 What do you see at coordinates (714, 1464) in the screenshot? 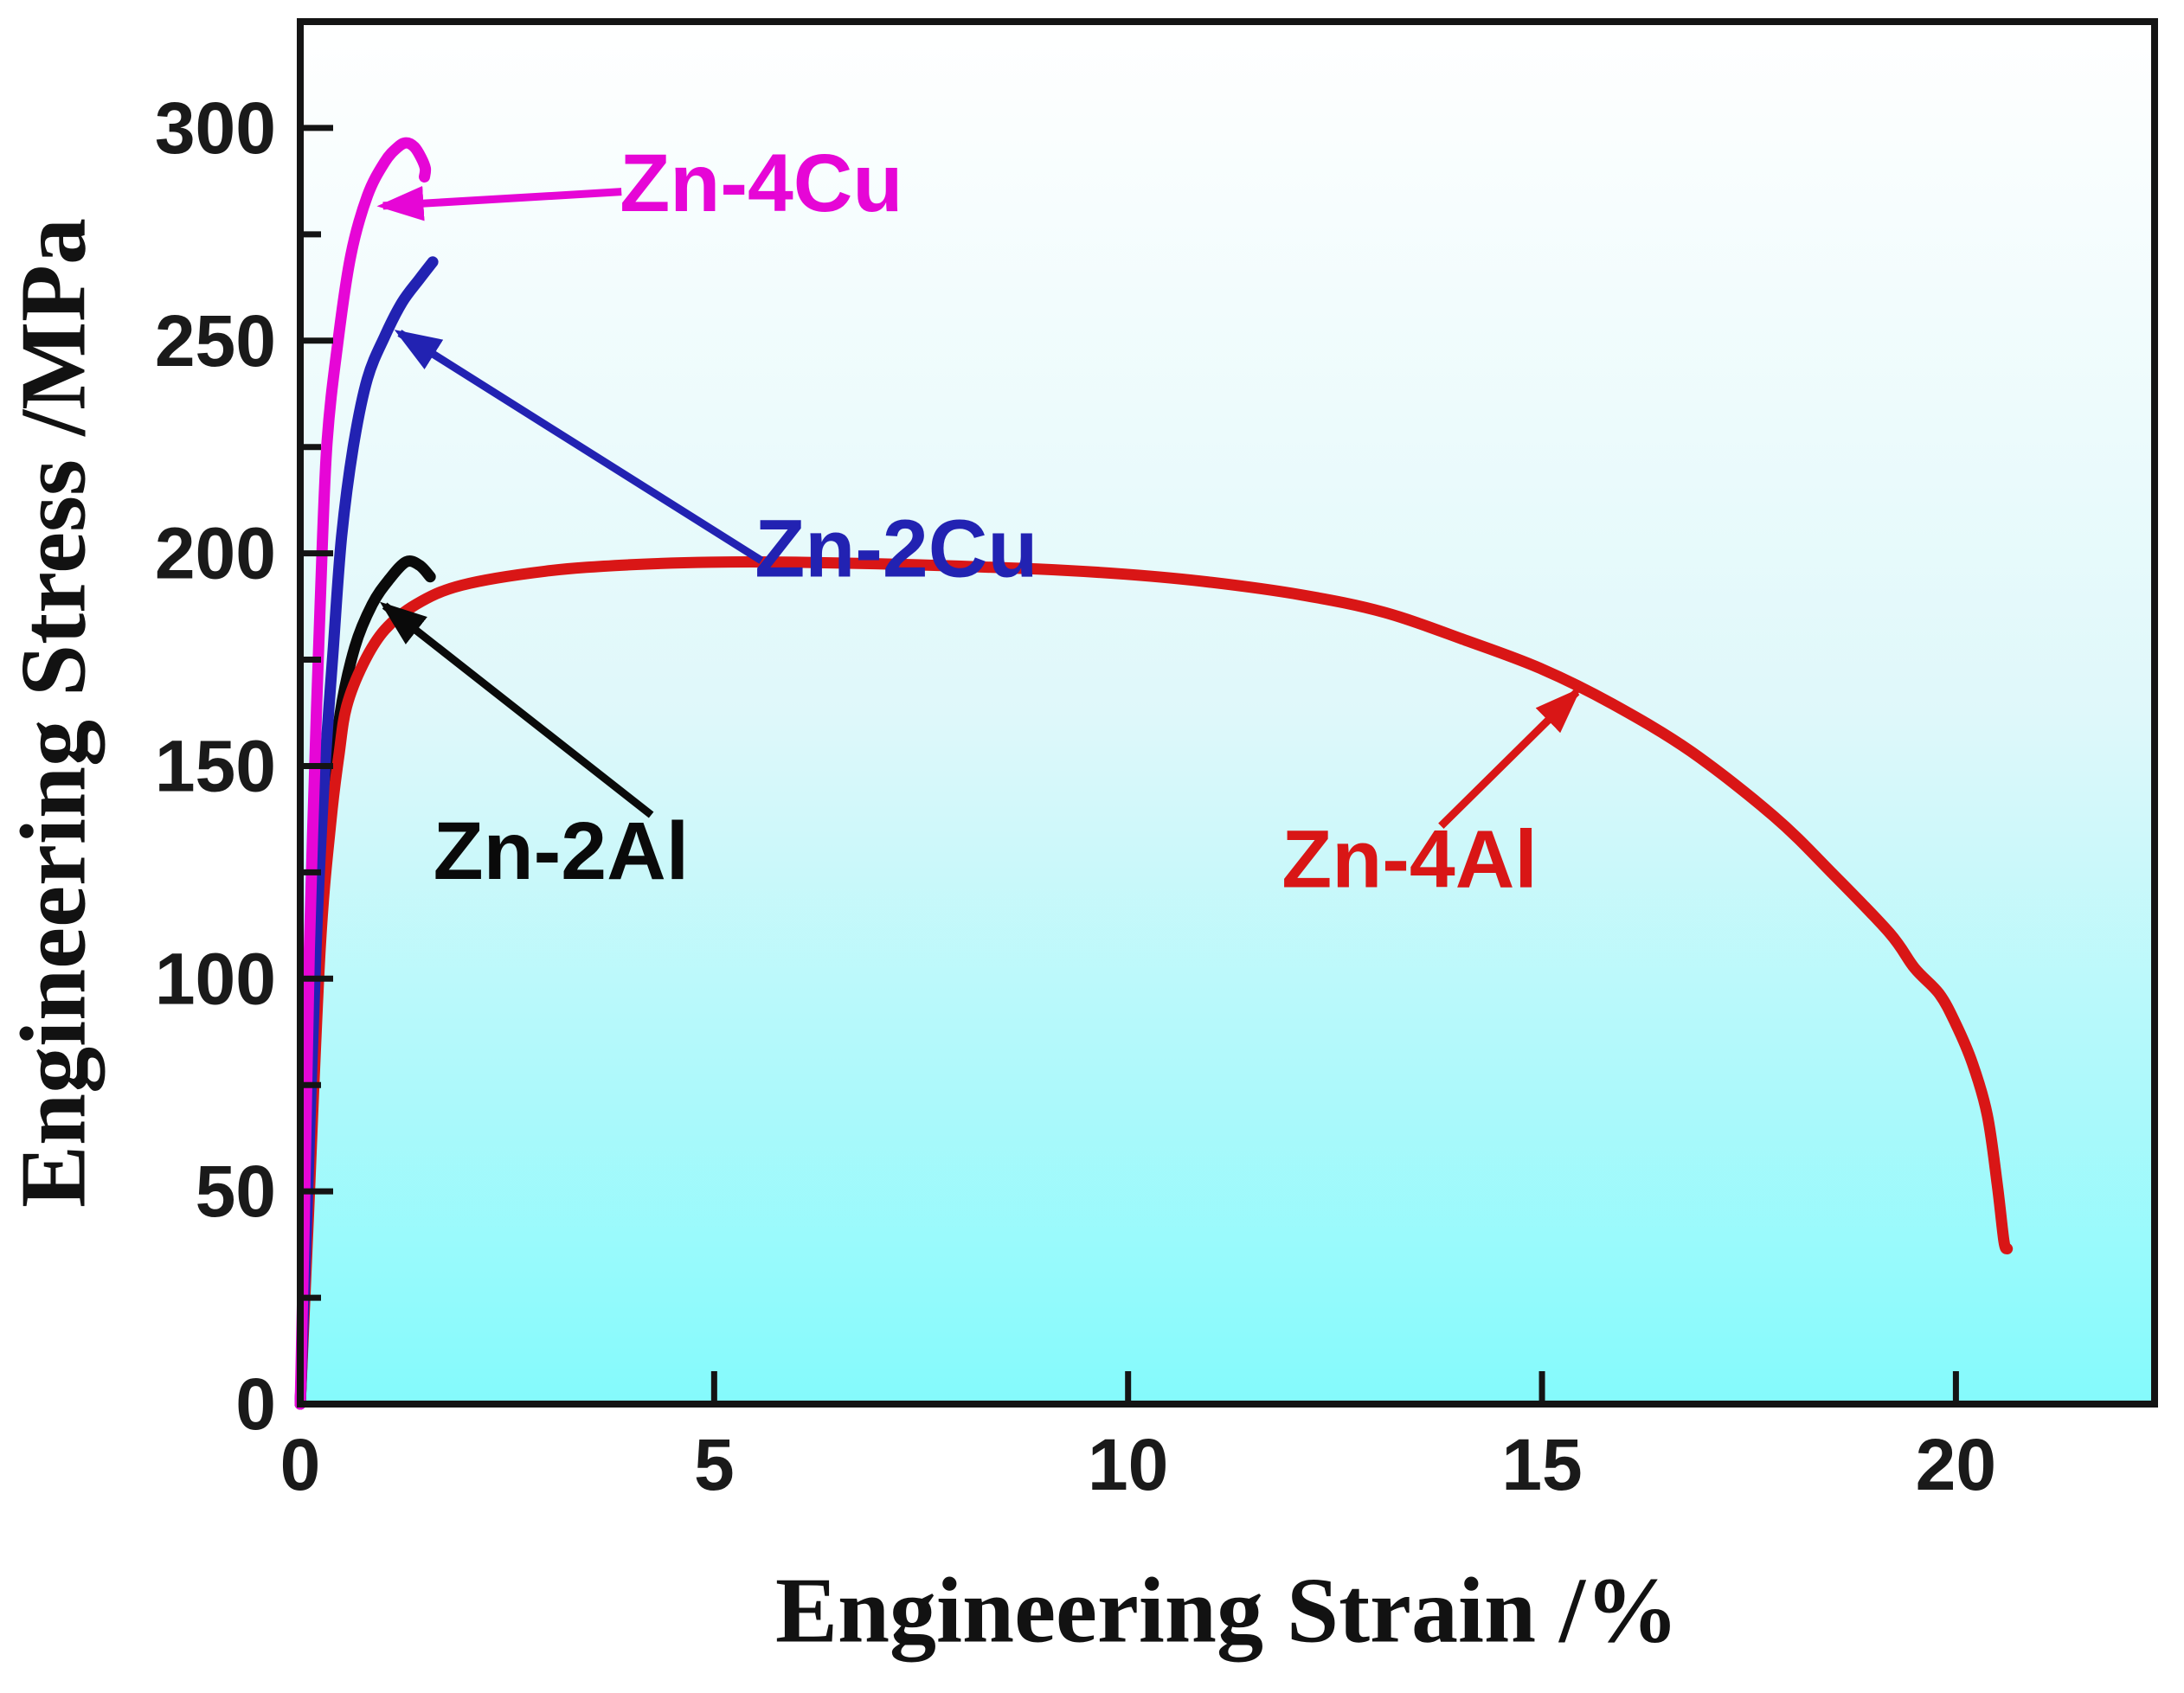
I see `x-tick-label-5: 5` at bounding box center [714, 1464].